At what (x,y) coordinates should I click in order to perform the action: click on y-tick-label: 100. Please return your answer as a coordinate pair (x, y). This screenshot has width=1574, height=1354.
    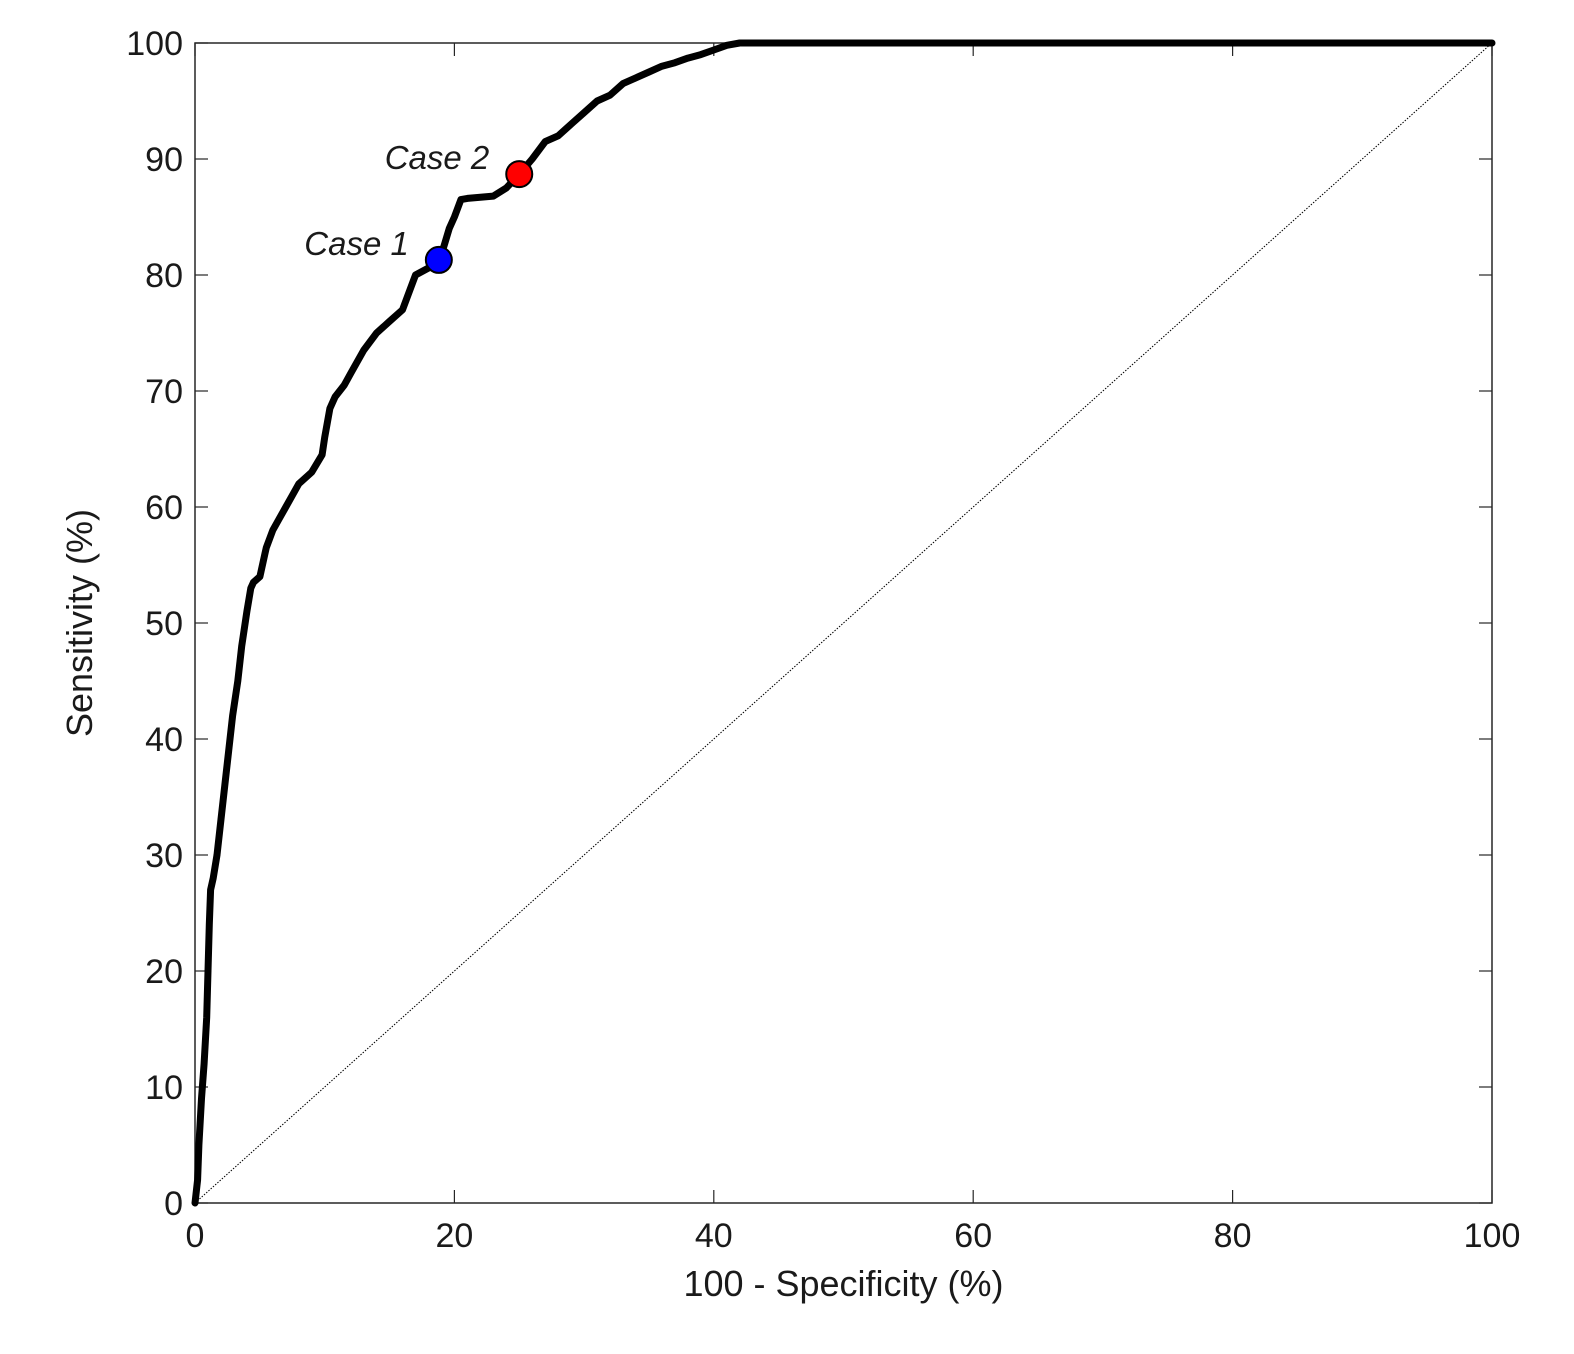
    Looking at the image, I should click on (154, 44).